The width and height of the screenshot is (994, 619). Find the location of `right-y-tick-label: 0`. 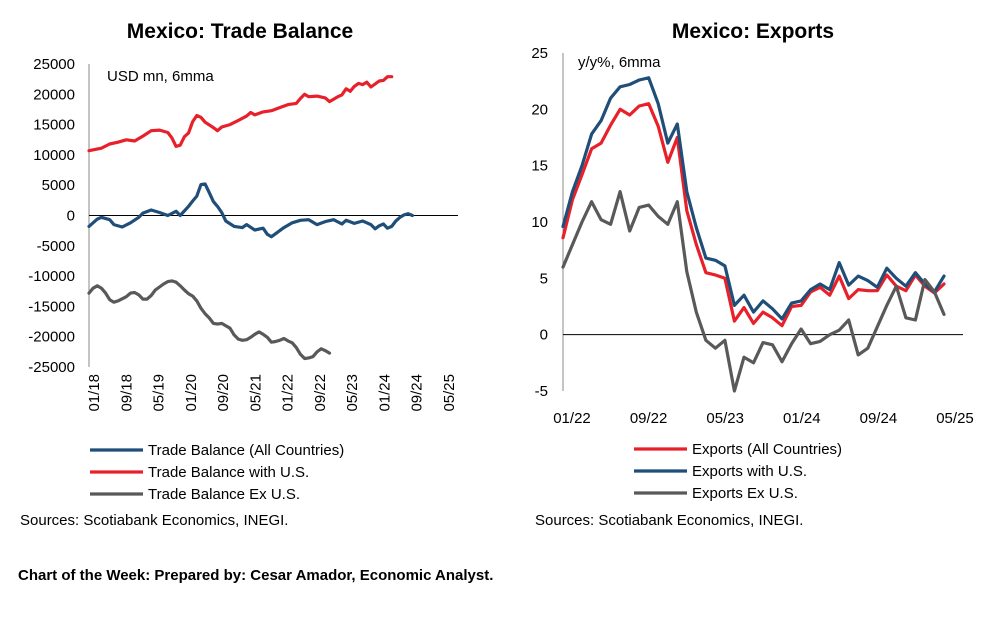

right-y-tick-label: 0 is located at coordinates (544, 335).